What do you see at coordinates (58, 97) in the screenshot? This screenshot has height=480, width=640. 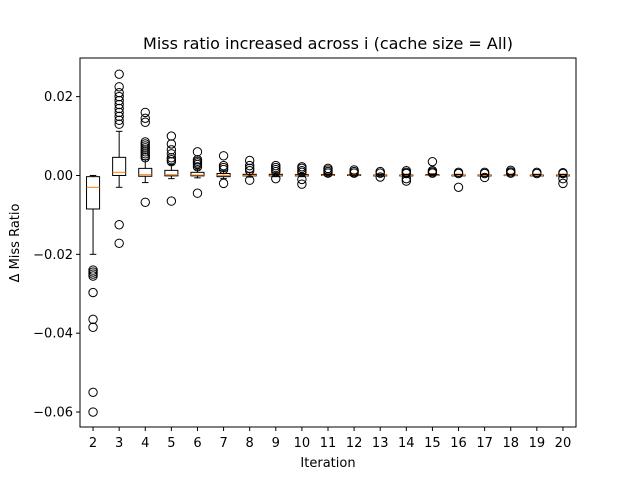 I see `y-tick-label-0: 0.02` at bounding box center [58, 97].